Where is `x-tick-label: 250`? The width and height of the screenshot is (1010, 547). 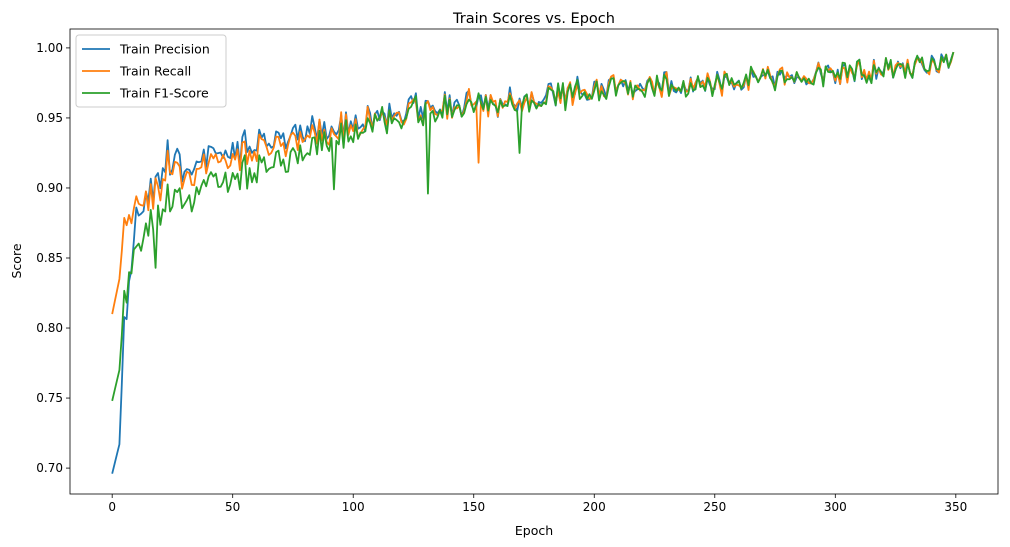 x-tick-label: 250 is located at coordinates (714, 507).